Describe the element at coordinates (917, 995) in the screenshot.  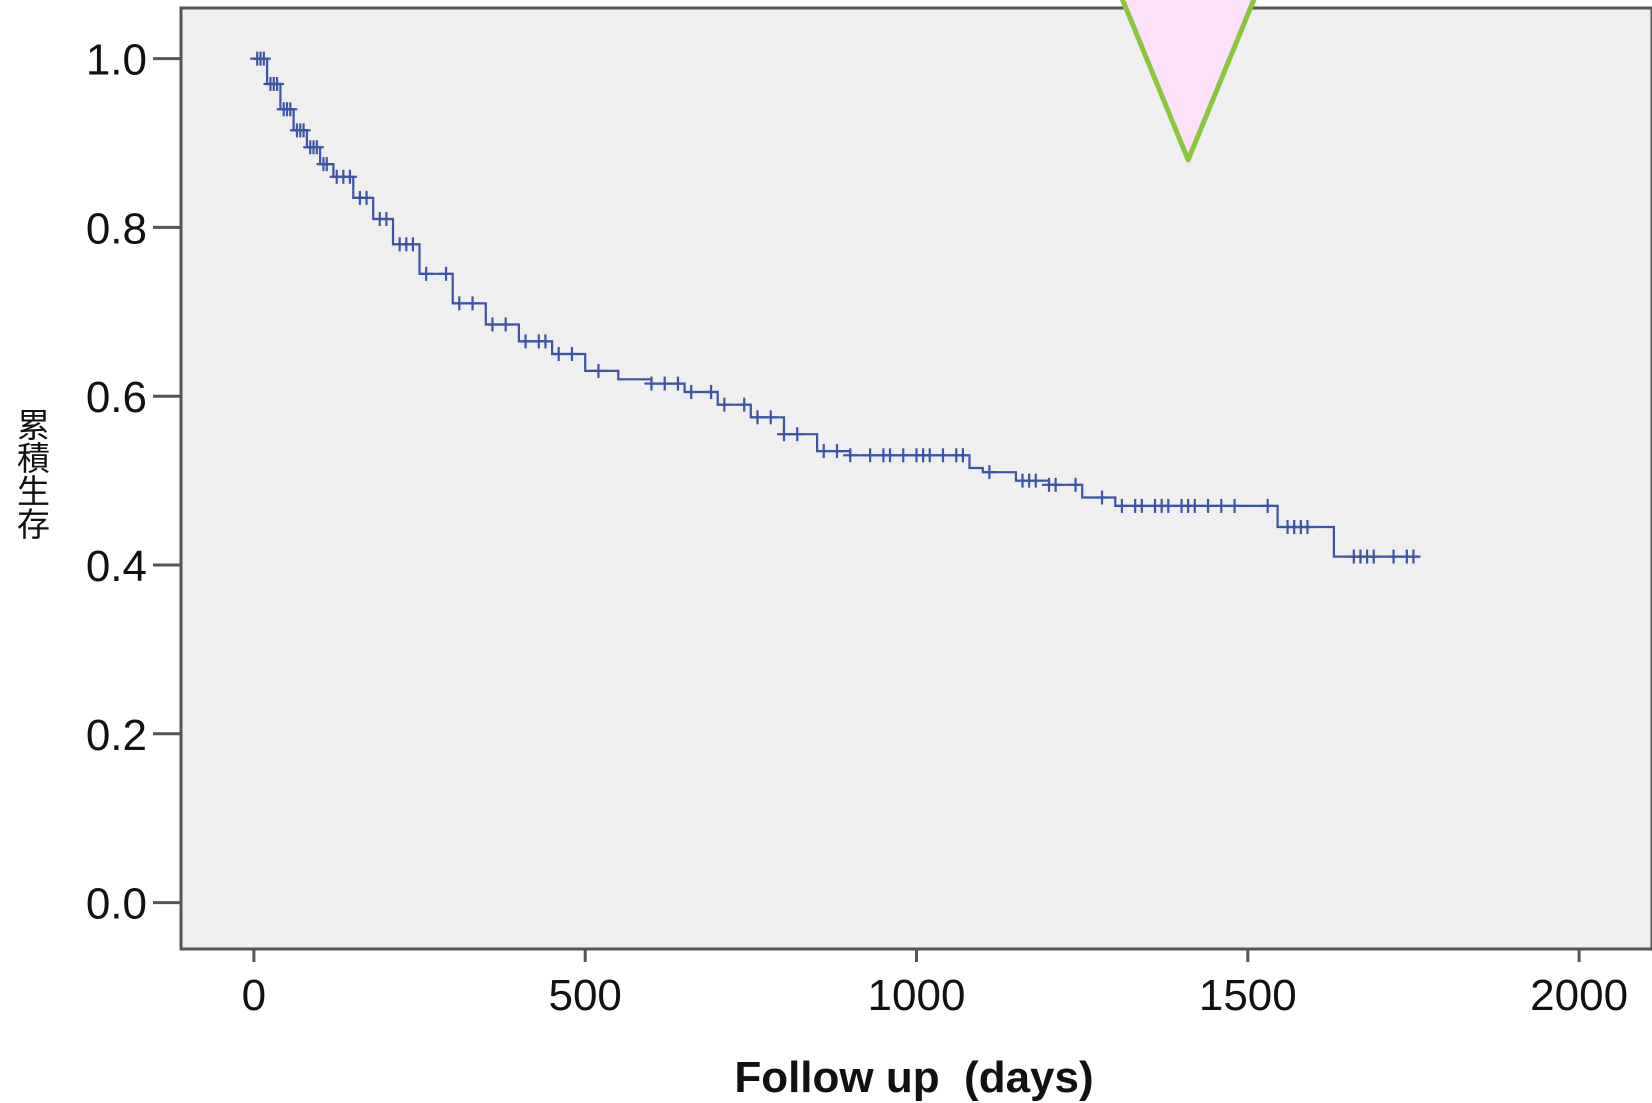
I see `x-tick-label: 1000` at that location.